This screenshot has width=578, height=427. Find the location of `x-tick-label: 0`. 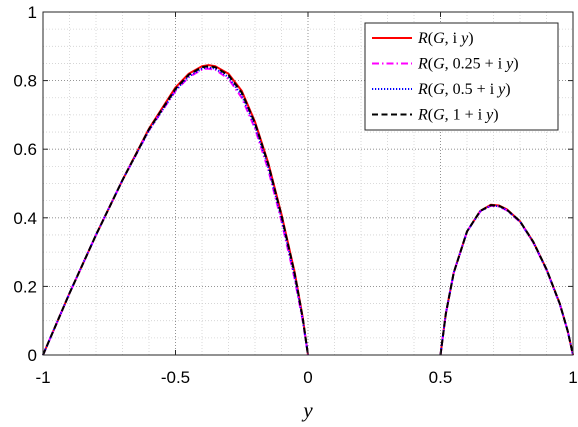

x-tick-label: 0 is located at coordinates (307, 377).